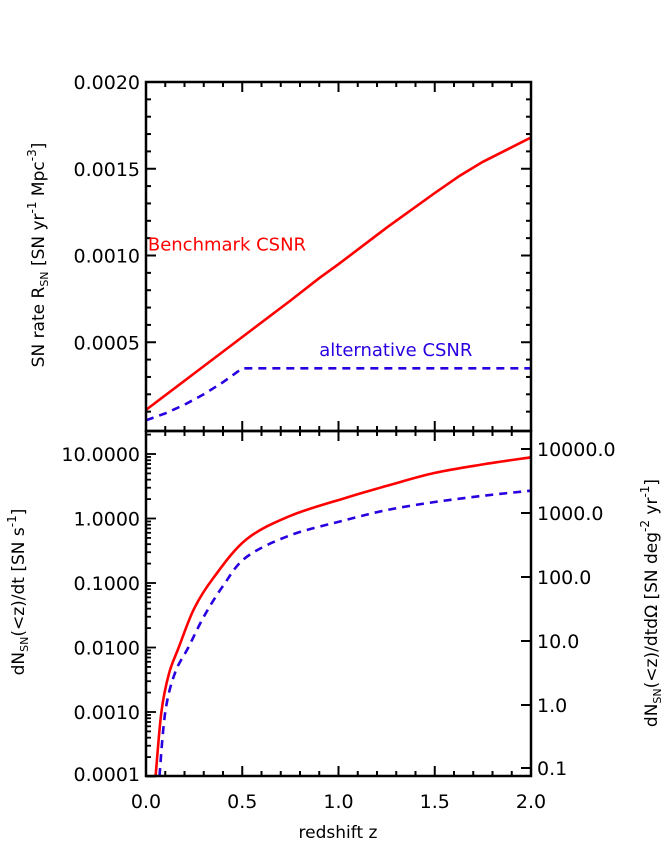 The height and width of the screenshot is (864, 664). What do you see at coordinates (107, 343) in the screenshot?
I see `y-tick-label: 0.0005` at bounding box center [107, 343].